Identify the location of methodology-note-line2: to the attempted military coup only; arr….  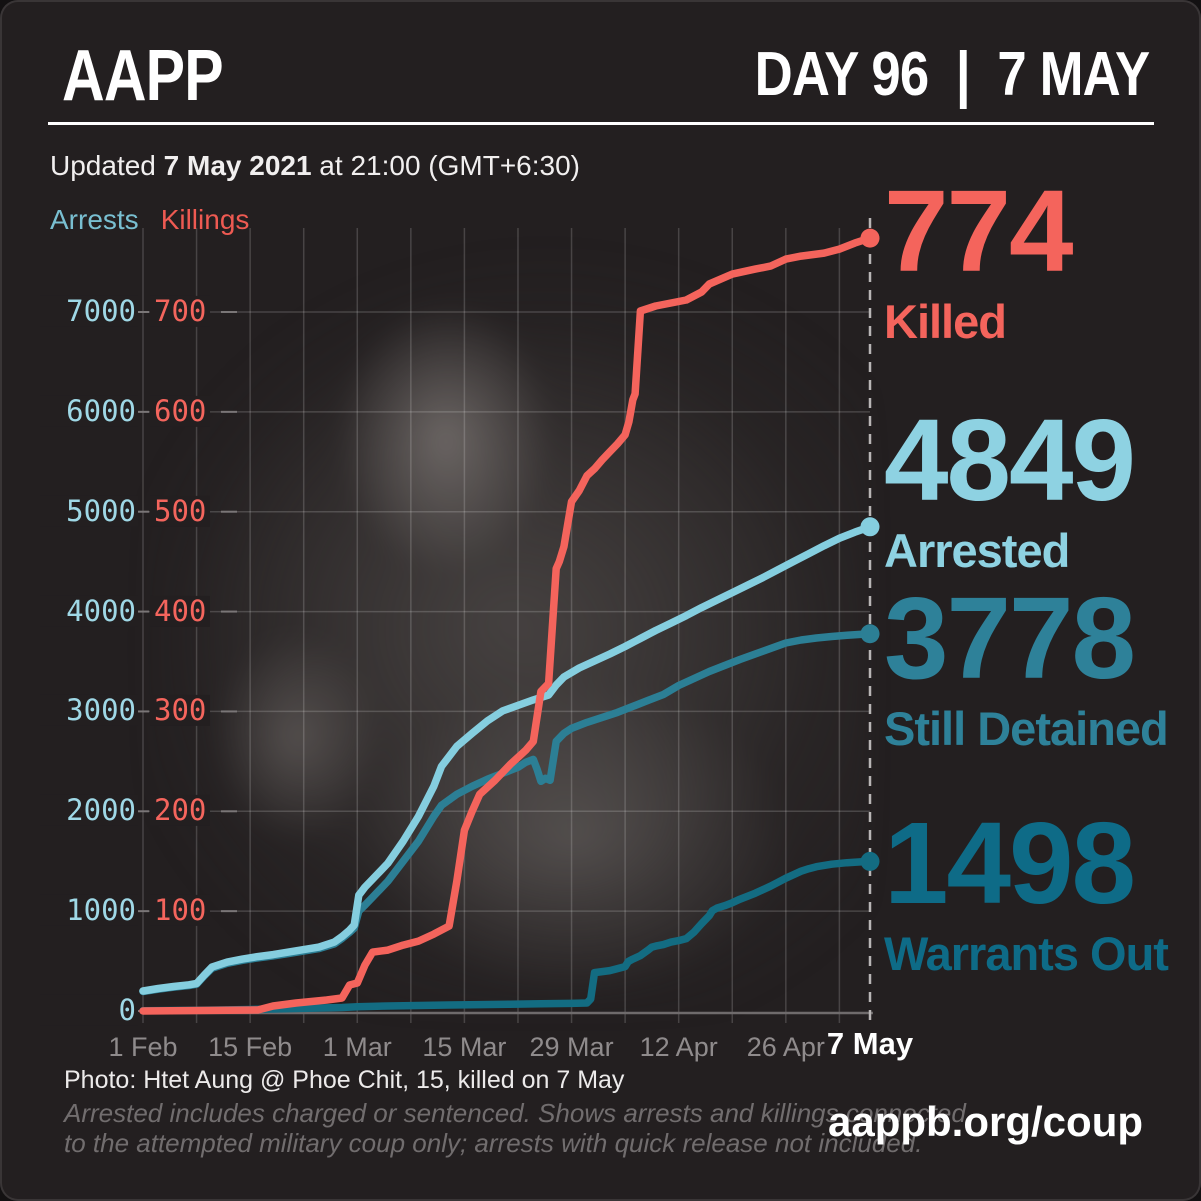
(493, 1143).